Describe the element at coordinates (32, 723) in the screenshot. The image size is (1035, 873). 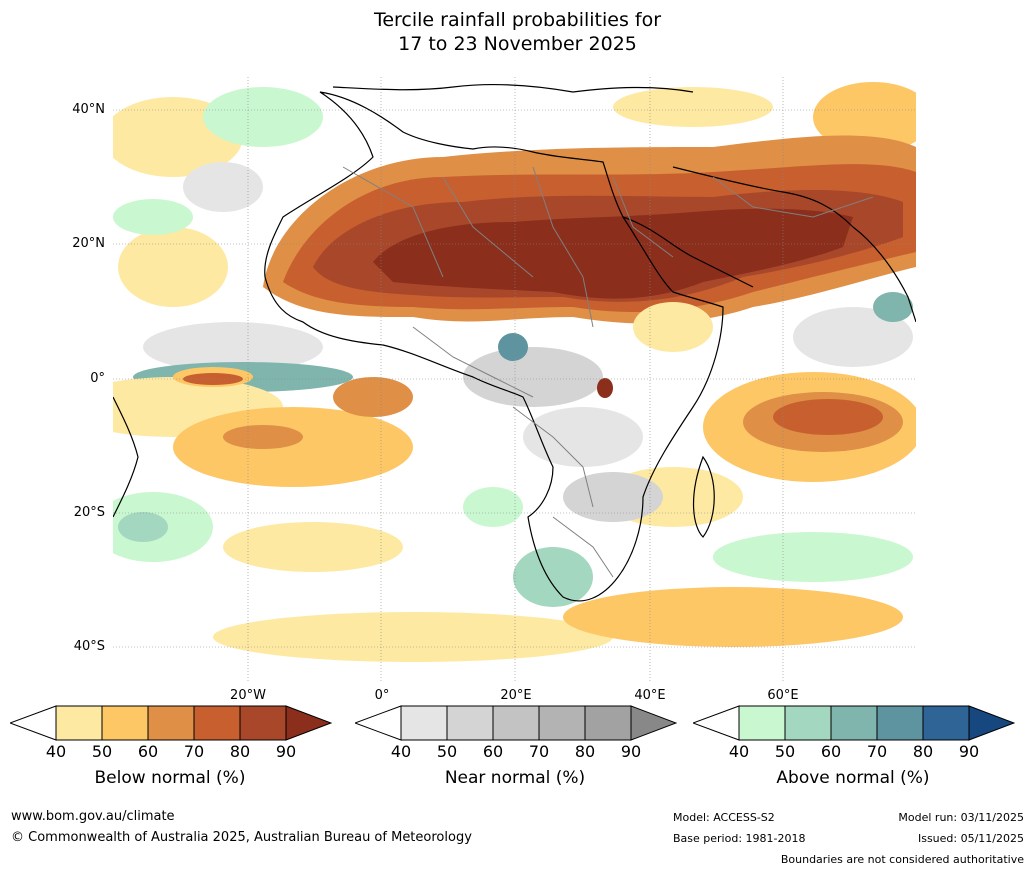
I see `below-swatch-under` at that location.